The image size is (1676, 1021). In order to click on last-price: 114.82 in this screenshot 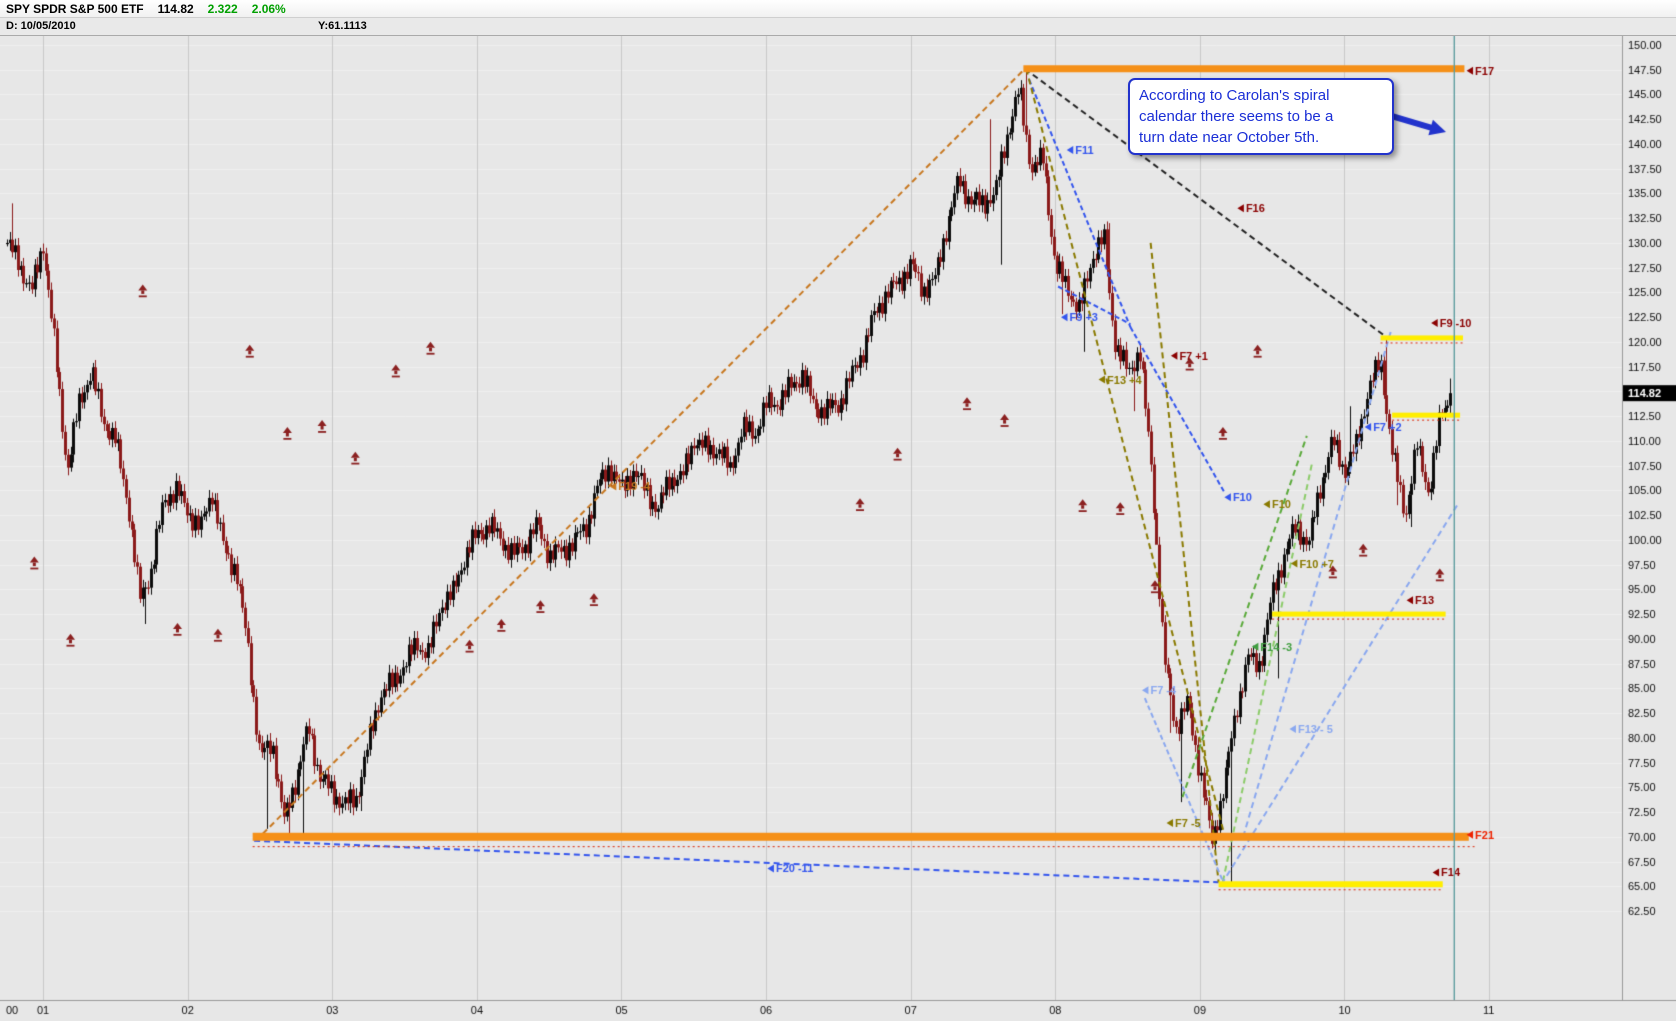, I will do `click(175, 8)`.